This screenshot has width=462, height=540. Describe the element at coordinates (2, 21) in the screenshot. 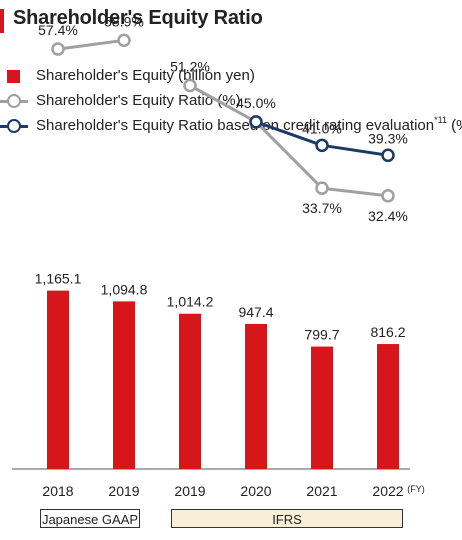

I see `title-accent-bar` at that location.